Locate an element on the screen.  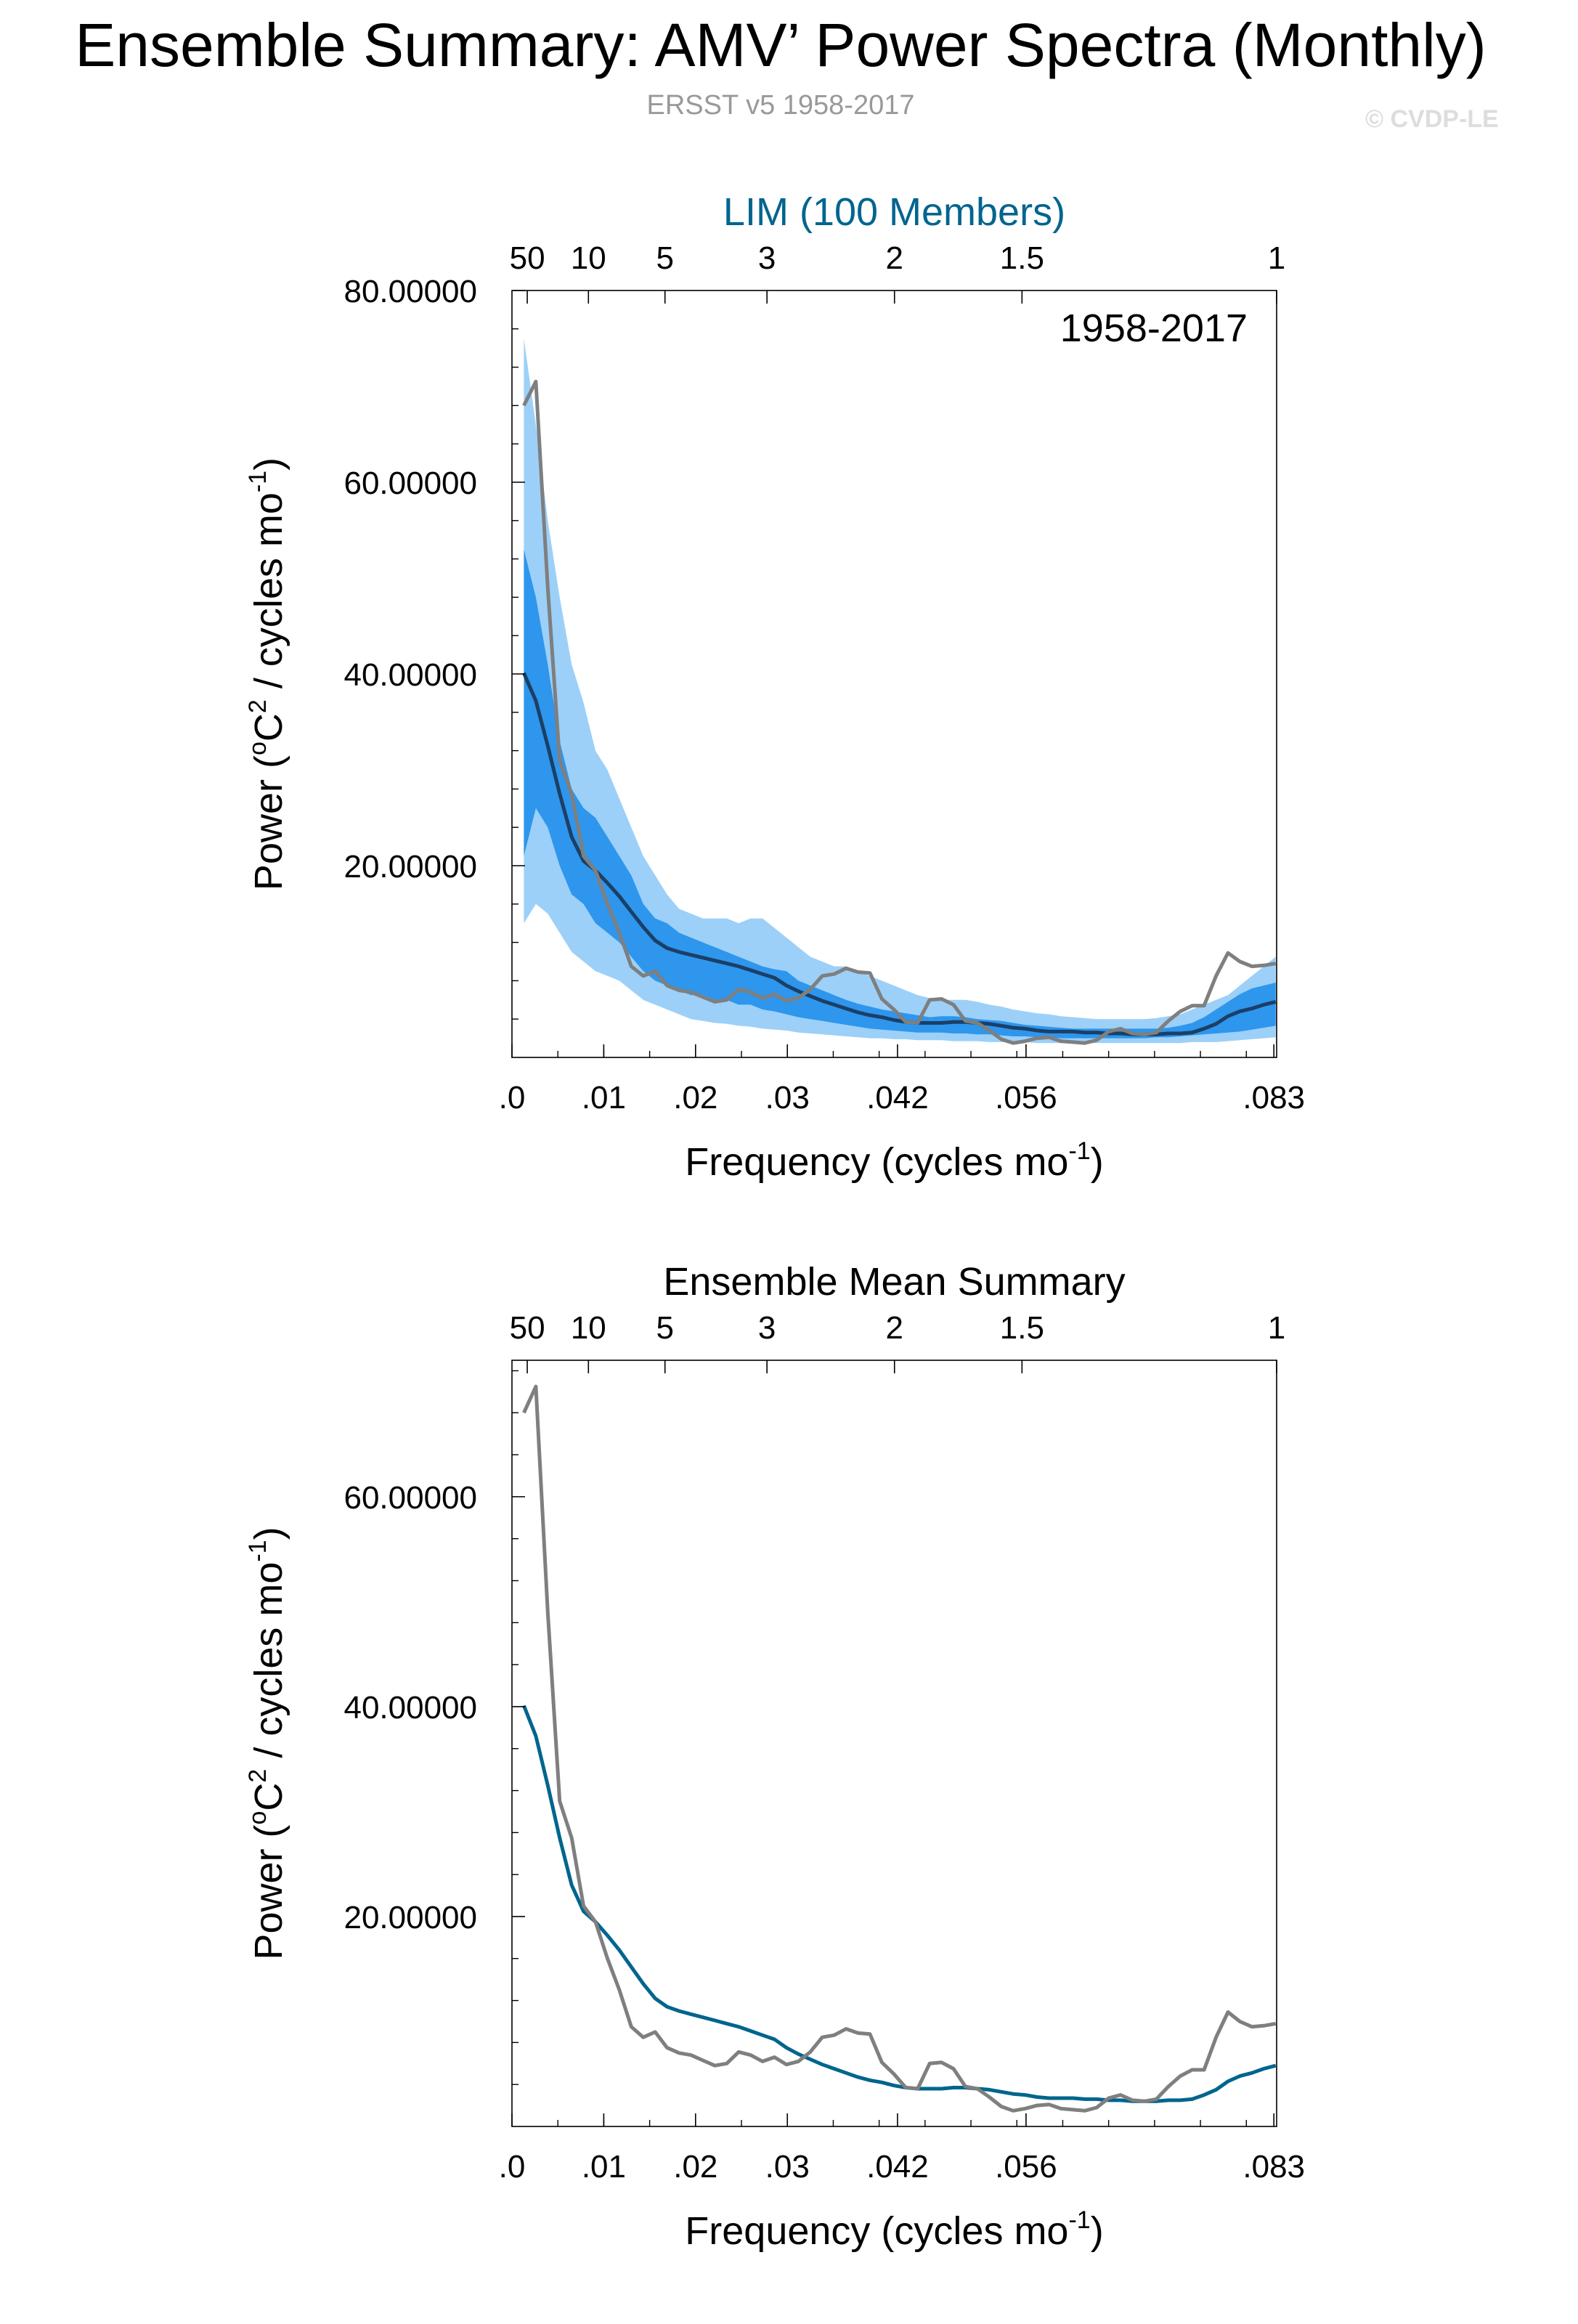
period-label: 1958-2017 is located at coordinates (1154, 328).